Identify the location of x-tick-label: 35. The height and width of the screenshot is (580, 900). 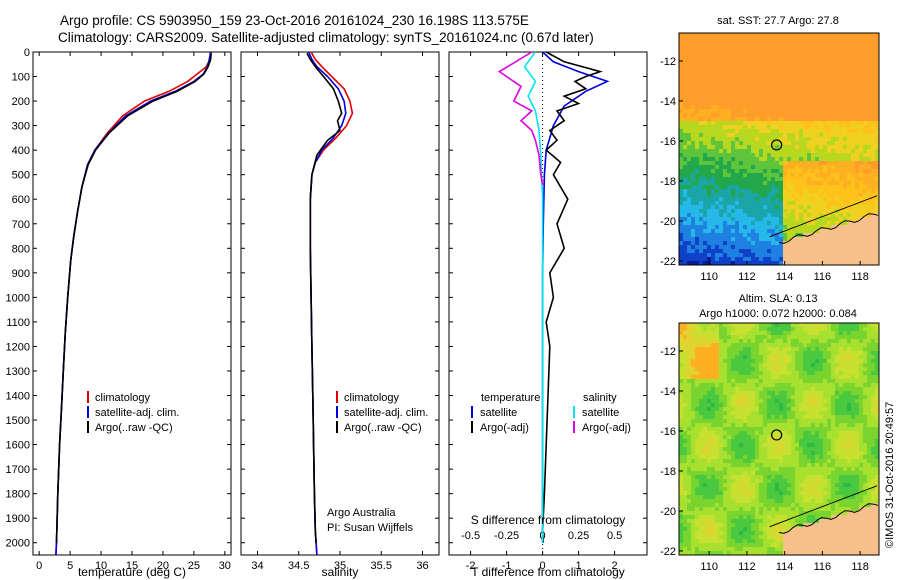
(340, 566).